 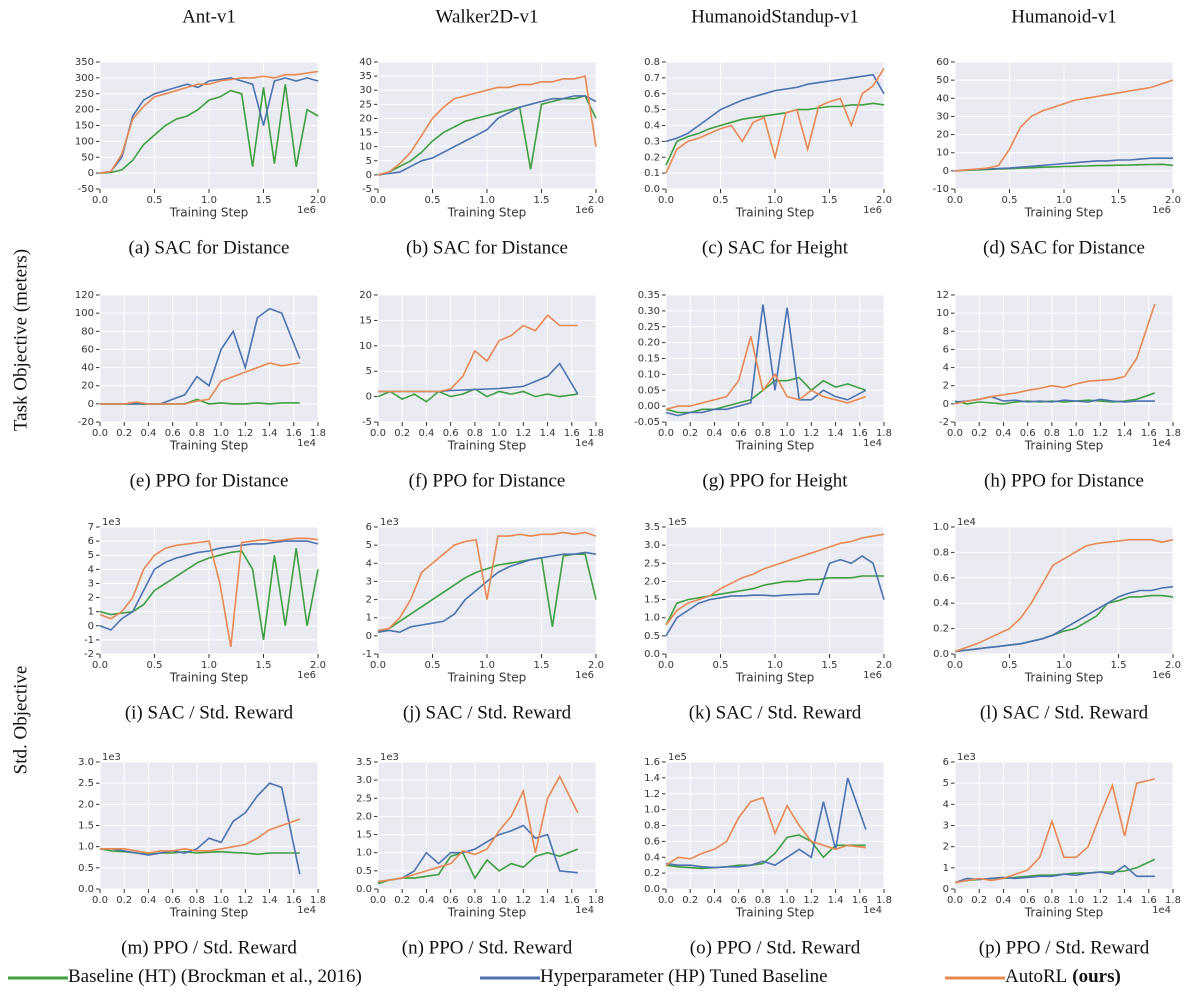 I want to click on row-label: Task Objective (meters), so click(x=20, y=340).